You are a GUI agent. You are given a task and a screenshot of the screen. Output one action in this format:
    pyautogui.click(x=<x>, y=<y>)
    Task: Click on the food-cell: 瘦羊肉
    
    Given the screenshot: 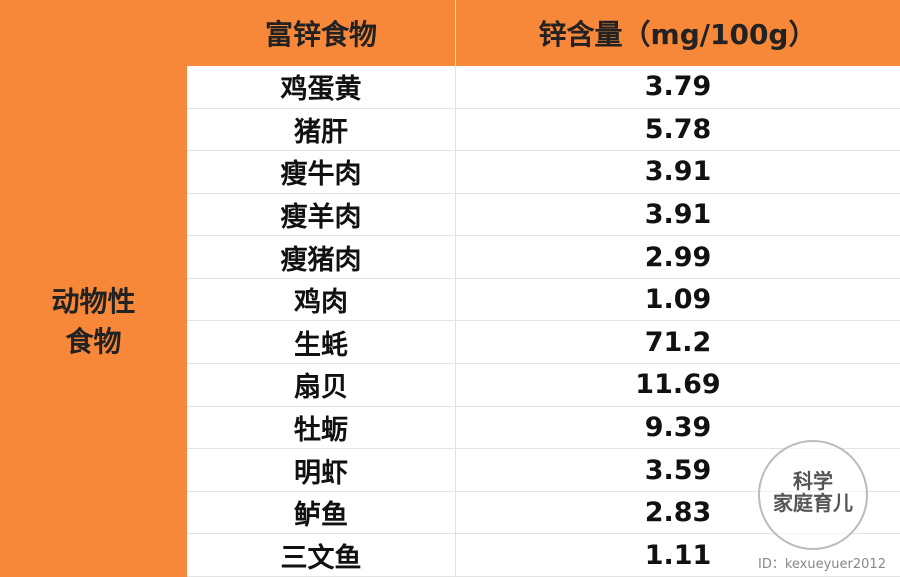 What is the action you would take?
    pyautogui.click(x=321, y=215)
    